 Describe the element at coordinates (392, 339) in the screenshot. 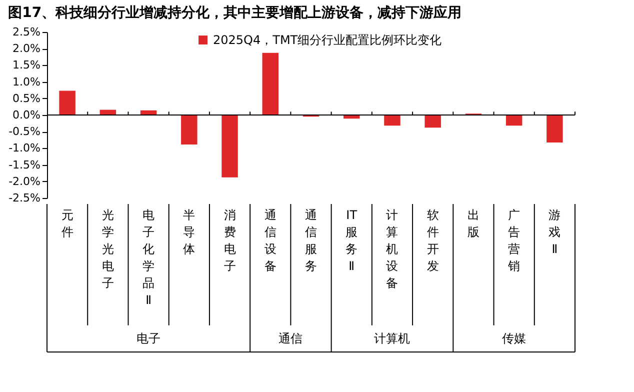

I see `text: 计算机` at that location.